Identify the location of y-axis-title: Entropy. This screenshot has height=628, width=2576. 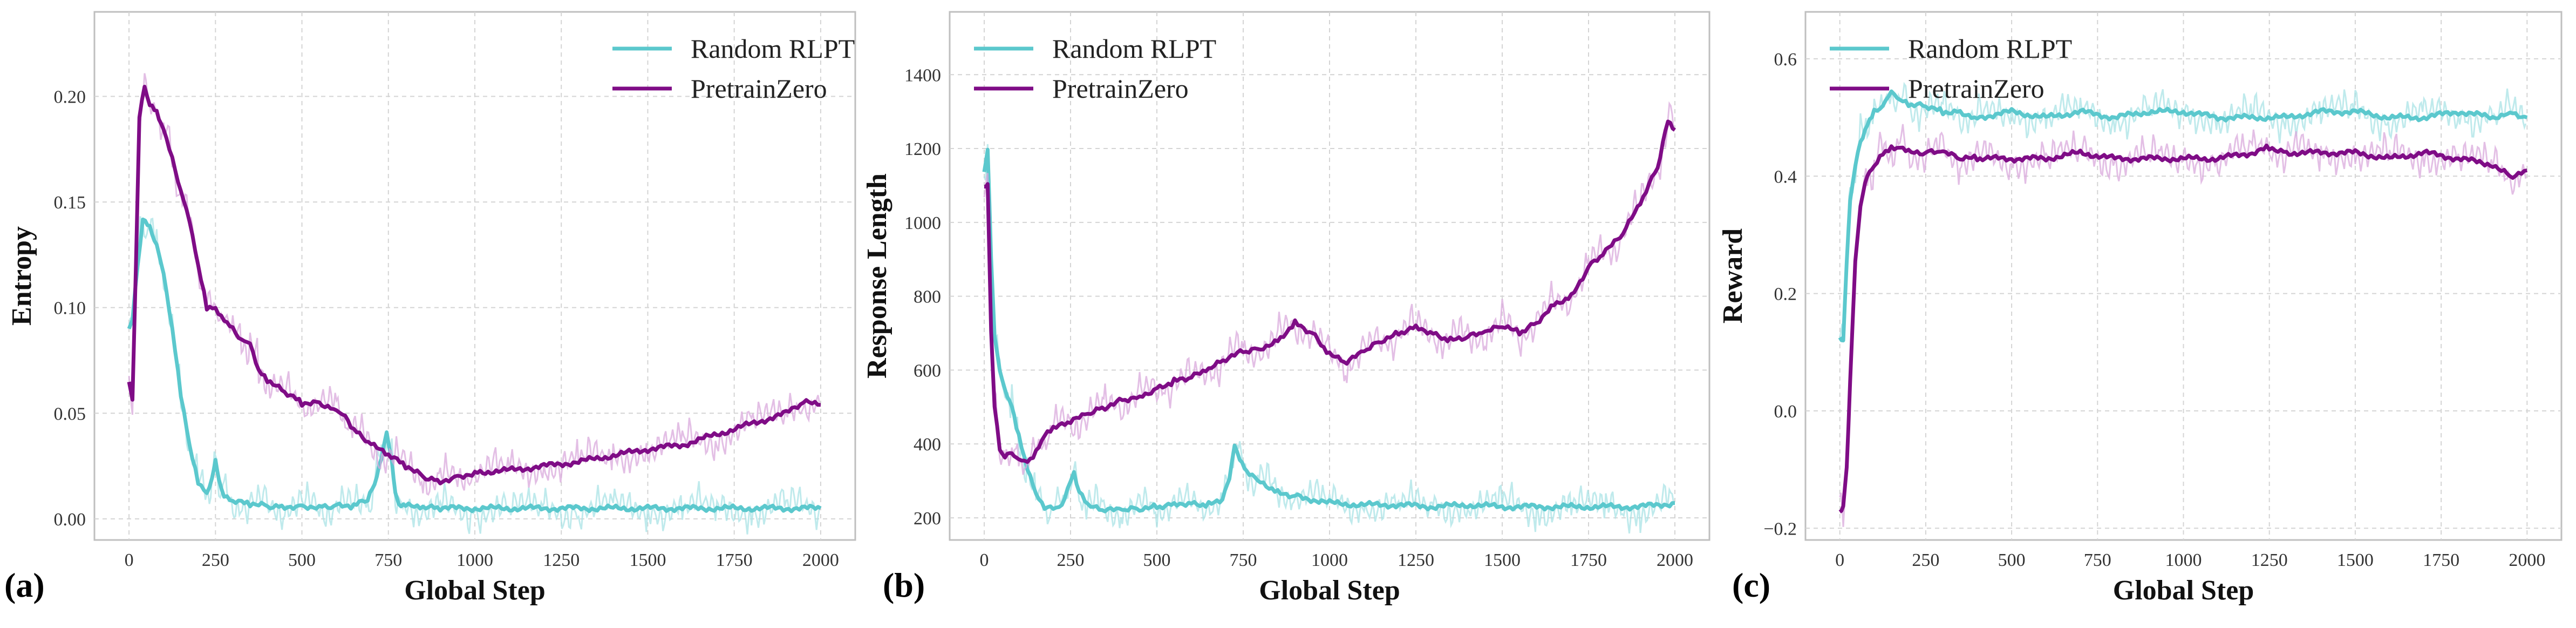
(21, 276).